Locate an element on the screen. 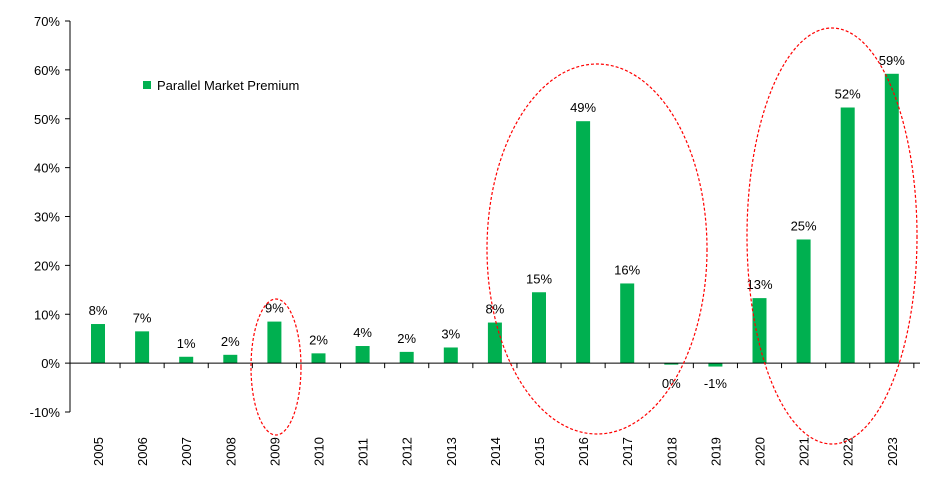 The height and width of the screenshot is (485, 941). y-tick-label: 70% is located at coordinates (47, 21).